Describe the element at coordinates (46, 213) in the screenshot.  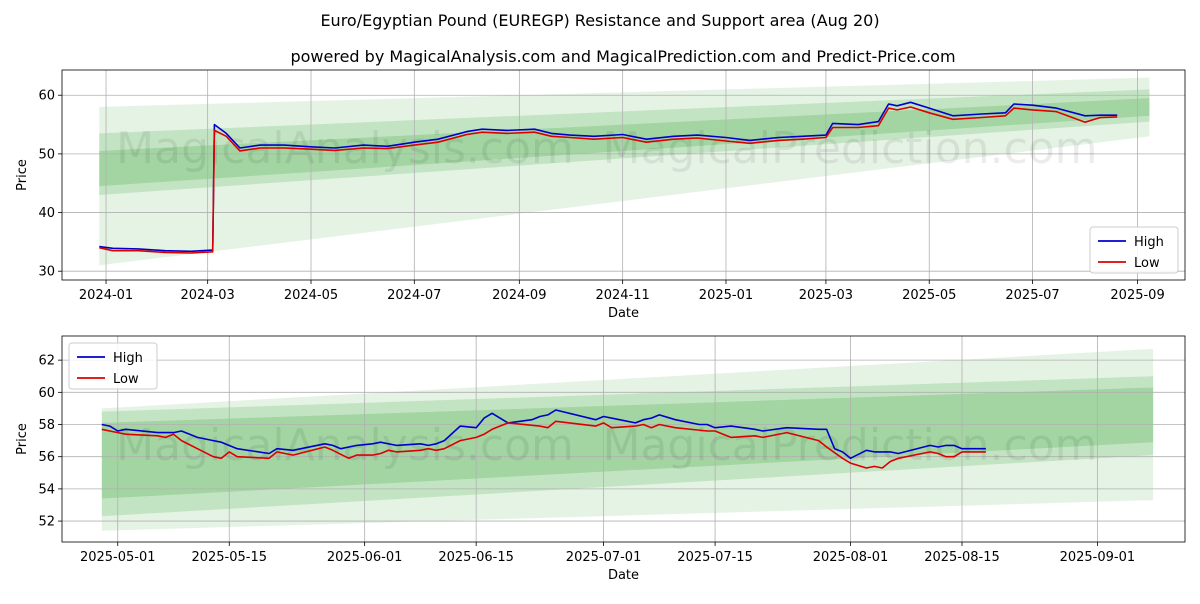
I see `y-tick-label: 40` at that location.